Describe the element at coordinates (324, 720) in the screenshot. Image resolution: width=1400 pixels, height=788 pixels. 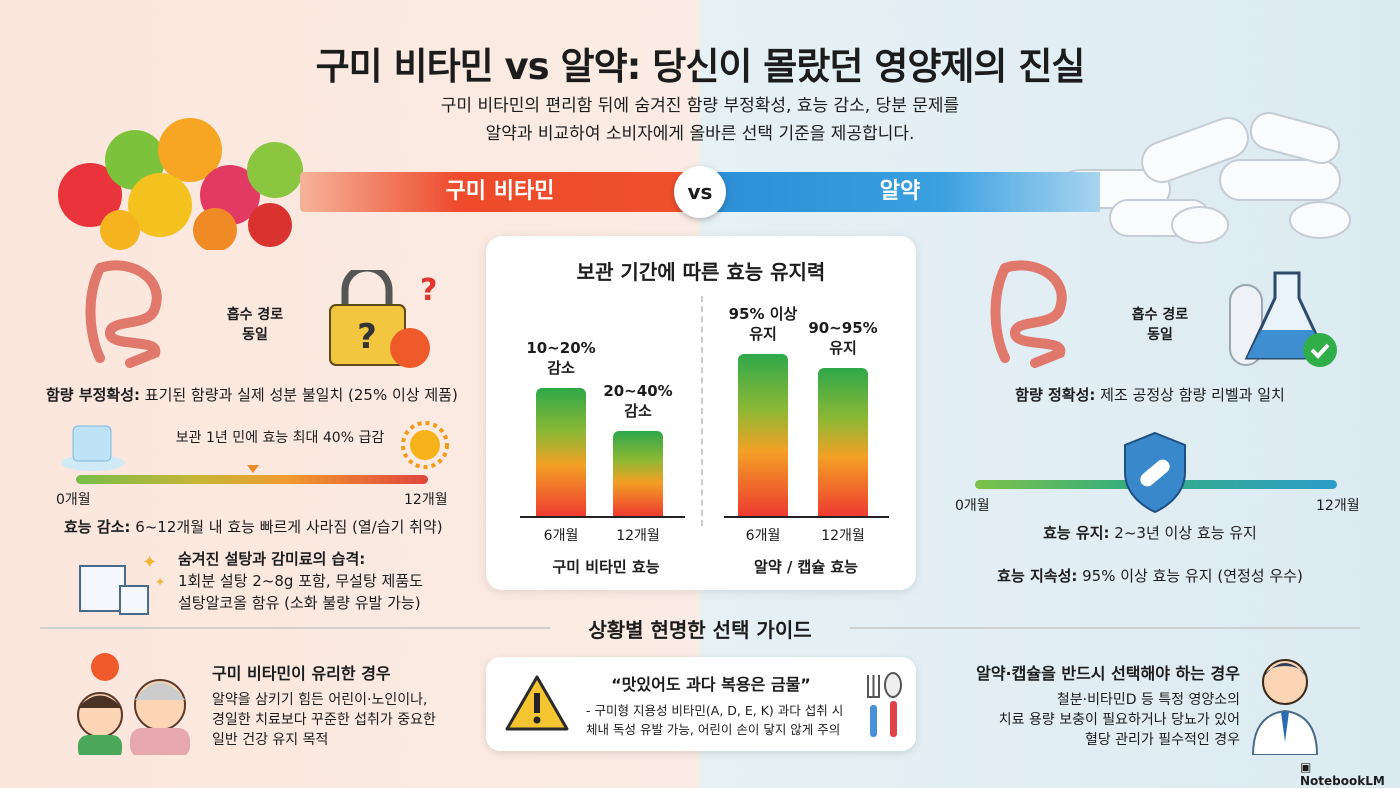
I see `case-line: 경일한 치료보다 꾸준한 섭취가 중요한` at that location.